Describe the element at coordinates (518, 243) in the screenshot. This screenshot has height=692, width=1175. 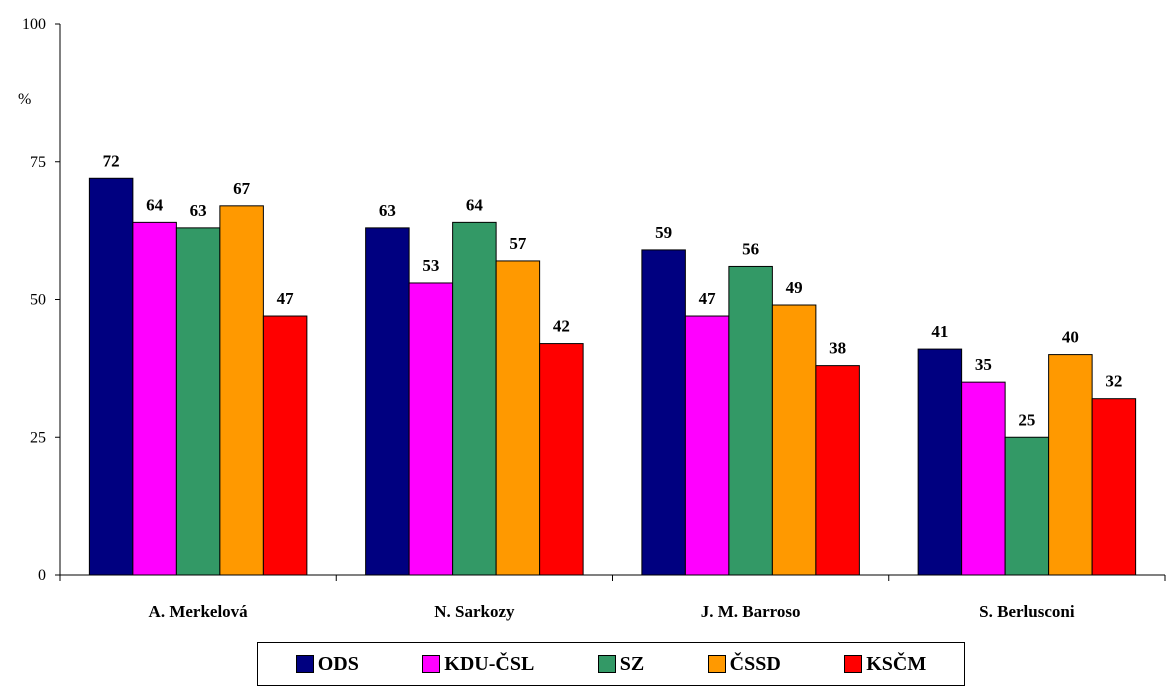
I see `data-label: 57` at that location.